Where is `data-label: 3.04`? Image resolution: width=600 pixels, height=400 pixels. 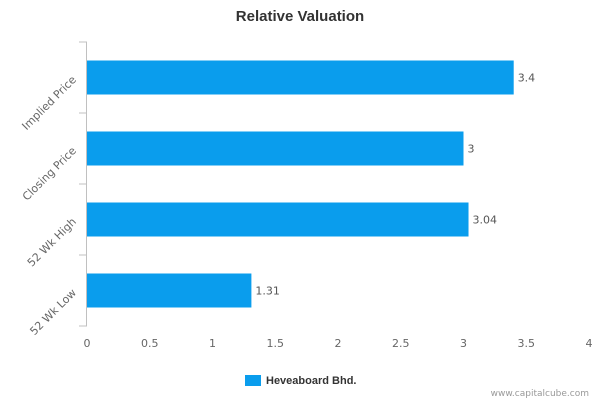
data-label: 3.04 is located at coordinates (485, 220).